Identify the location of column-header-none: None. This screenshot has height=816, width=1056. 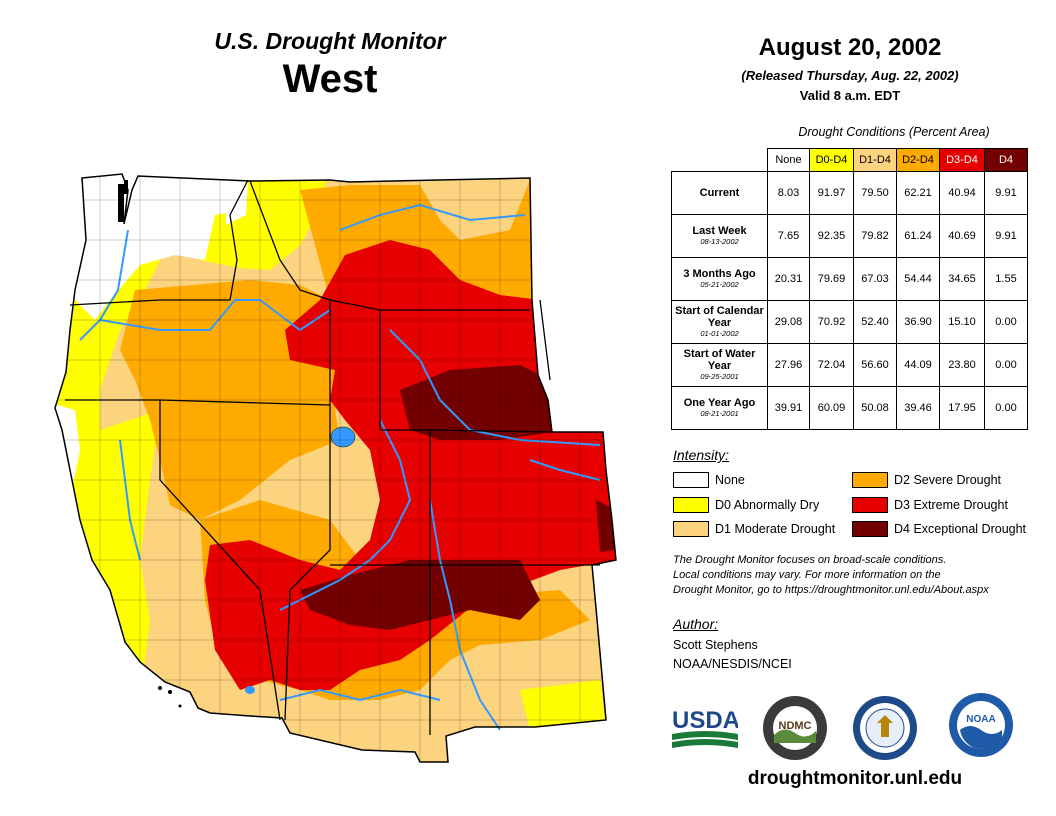
(788, 160).